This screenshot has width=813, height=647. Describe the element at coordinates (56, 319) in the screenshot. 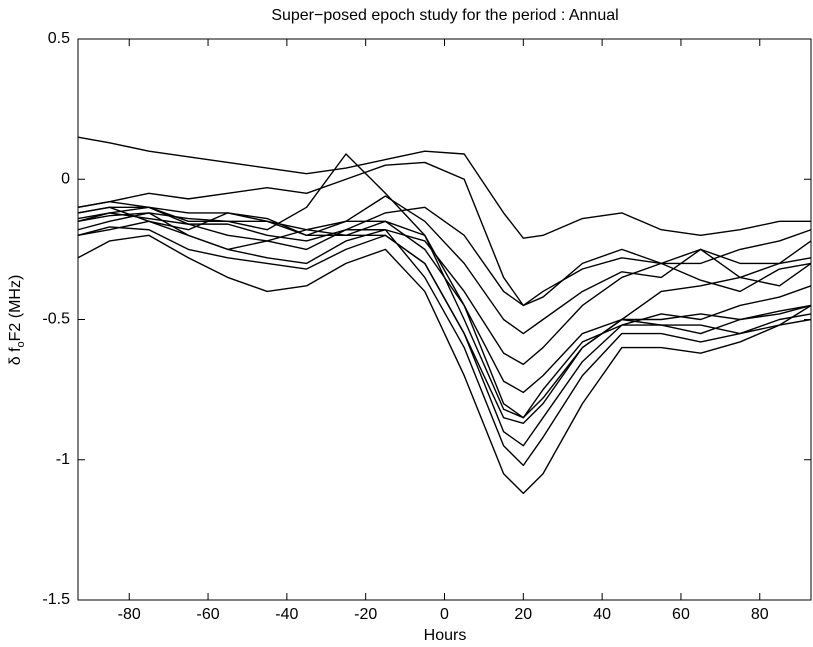

I see `y-tick-label: -0.5` at that location.